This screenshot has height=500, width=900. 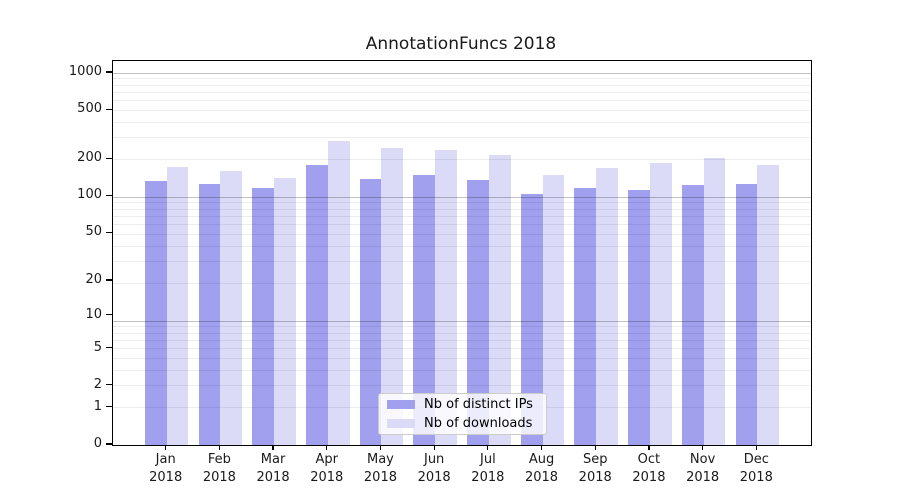 I want to click on month-name: Nov, so click(x=702, y=459).